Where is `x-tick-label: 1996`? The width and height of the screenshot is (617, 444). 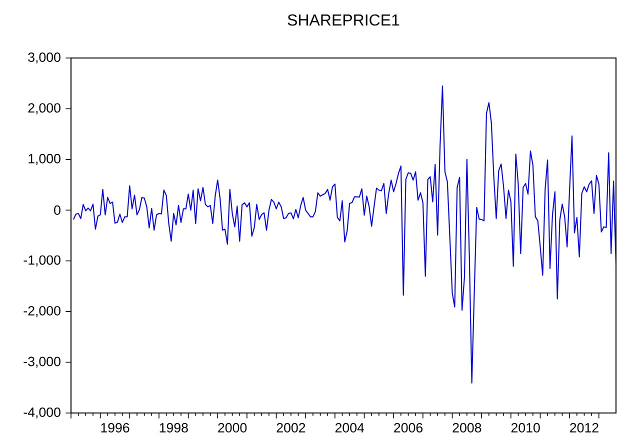 x-tick-label: 1996 is located at coordinates (115, 427).